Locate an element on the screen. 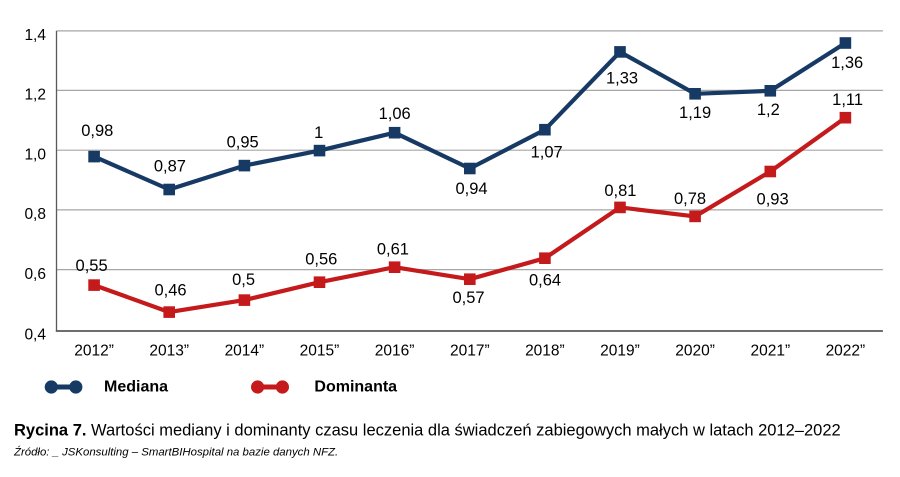 The image size is (900, 477). svg-text: 2014” is located at coordinates (245, 350).